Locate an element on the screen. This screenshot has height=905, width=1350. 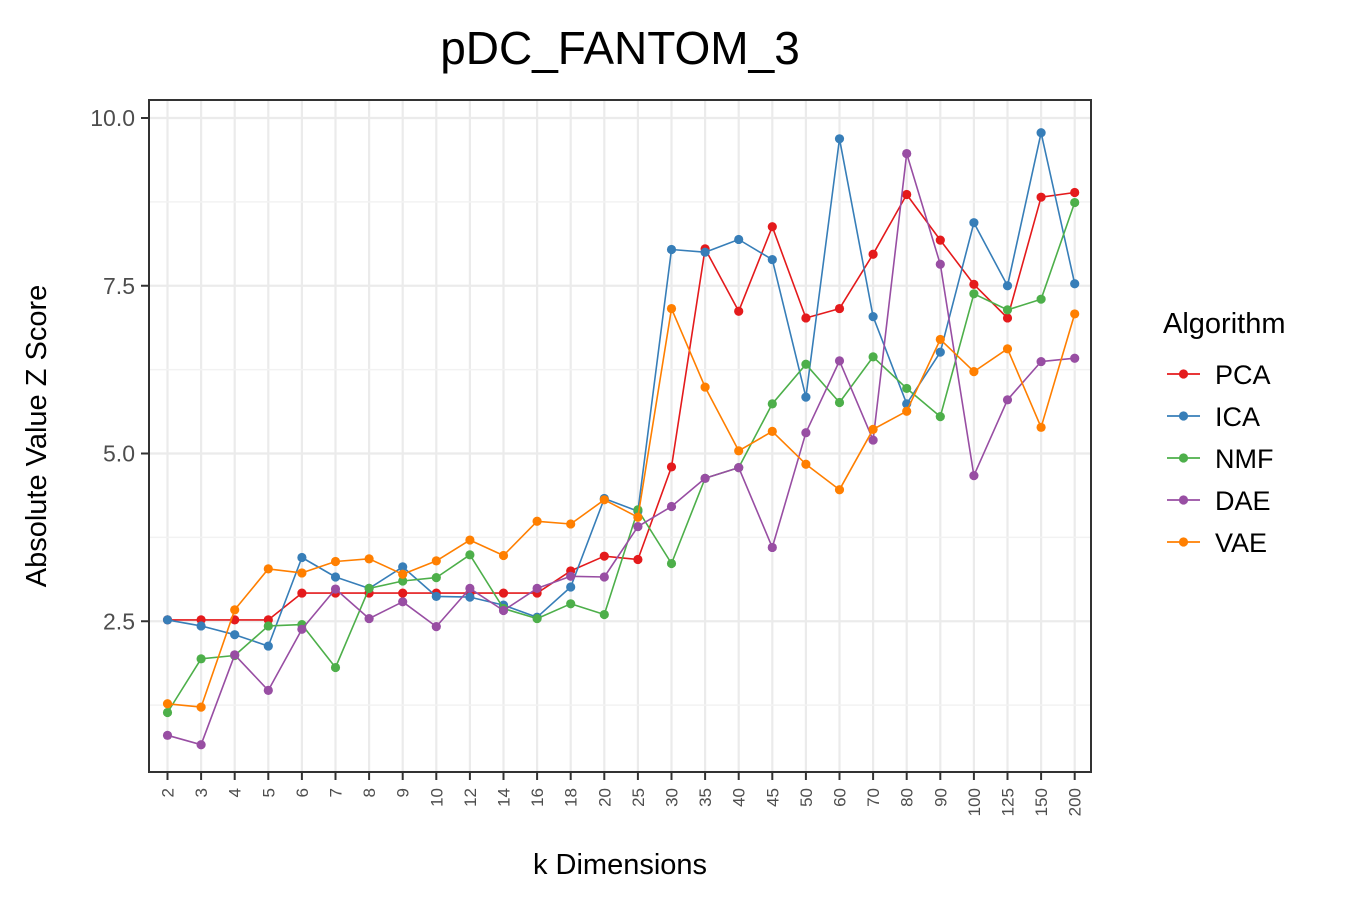
legend-item-nmf: NMF is located at coordinates (1220, 459).